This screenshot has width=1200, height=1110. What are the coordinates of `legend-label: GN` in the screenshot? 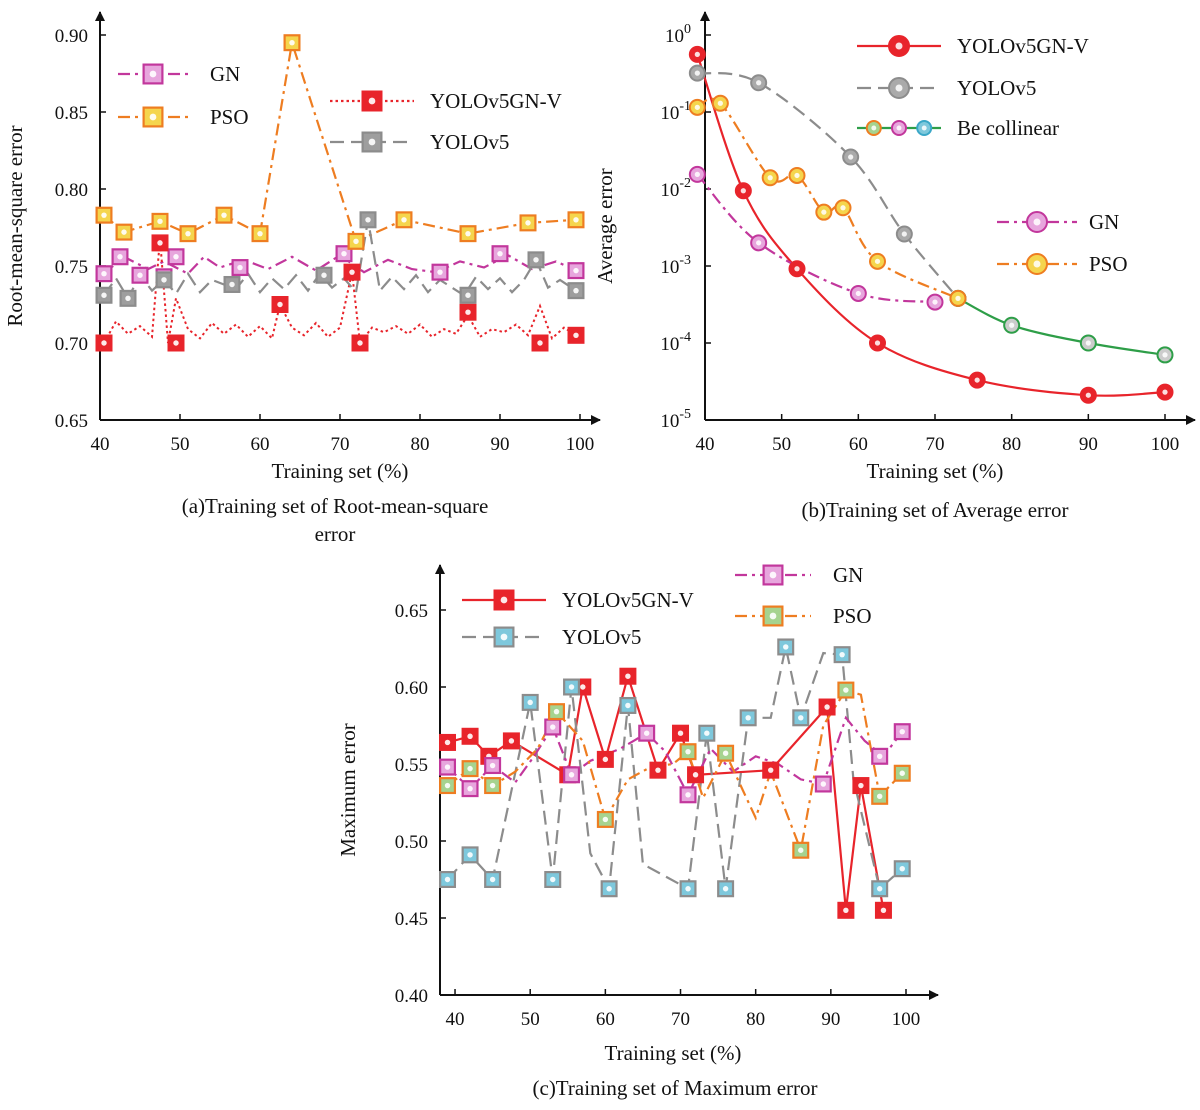 It's located at (225, 74).